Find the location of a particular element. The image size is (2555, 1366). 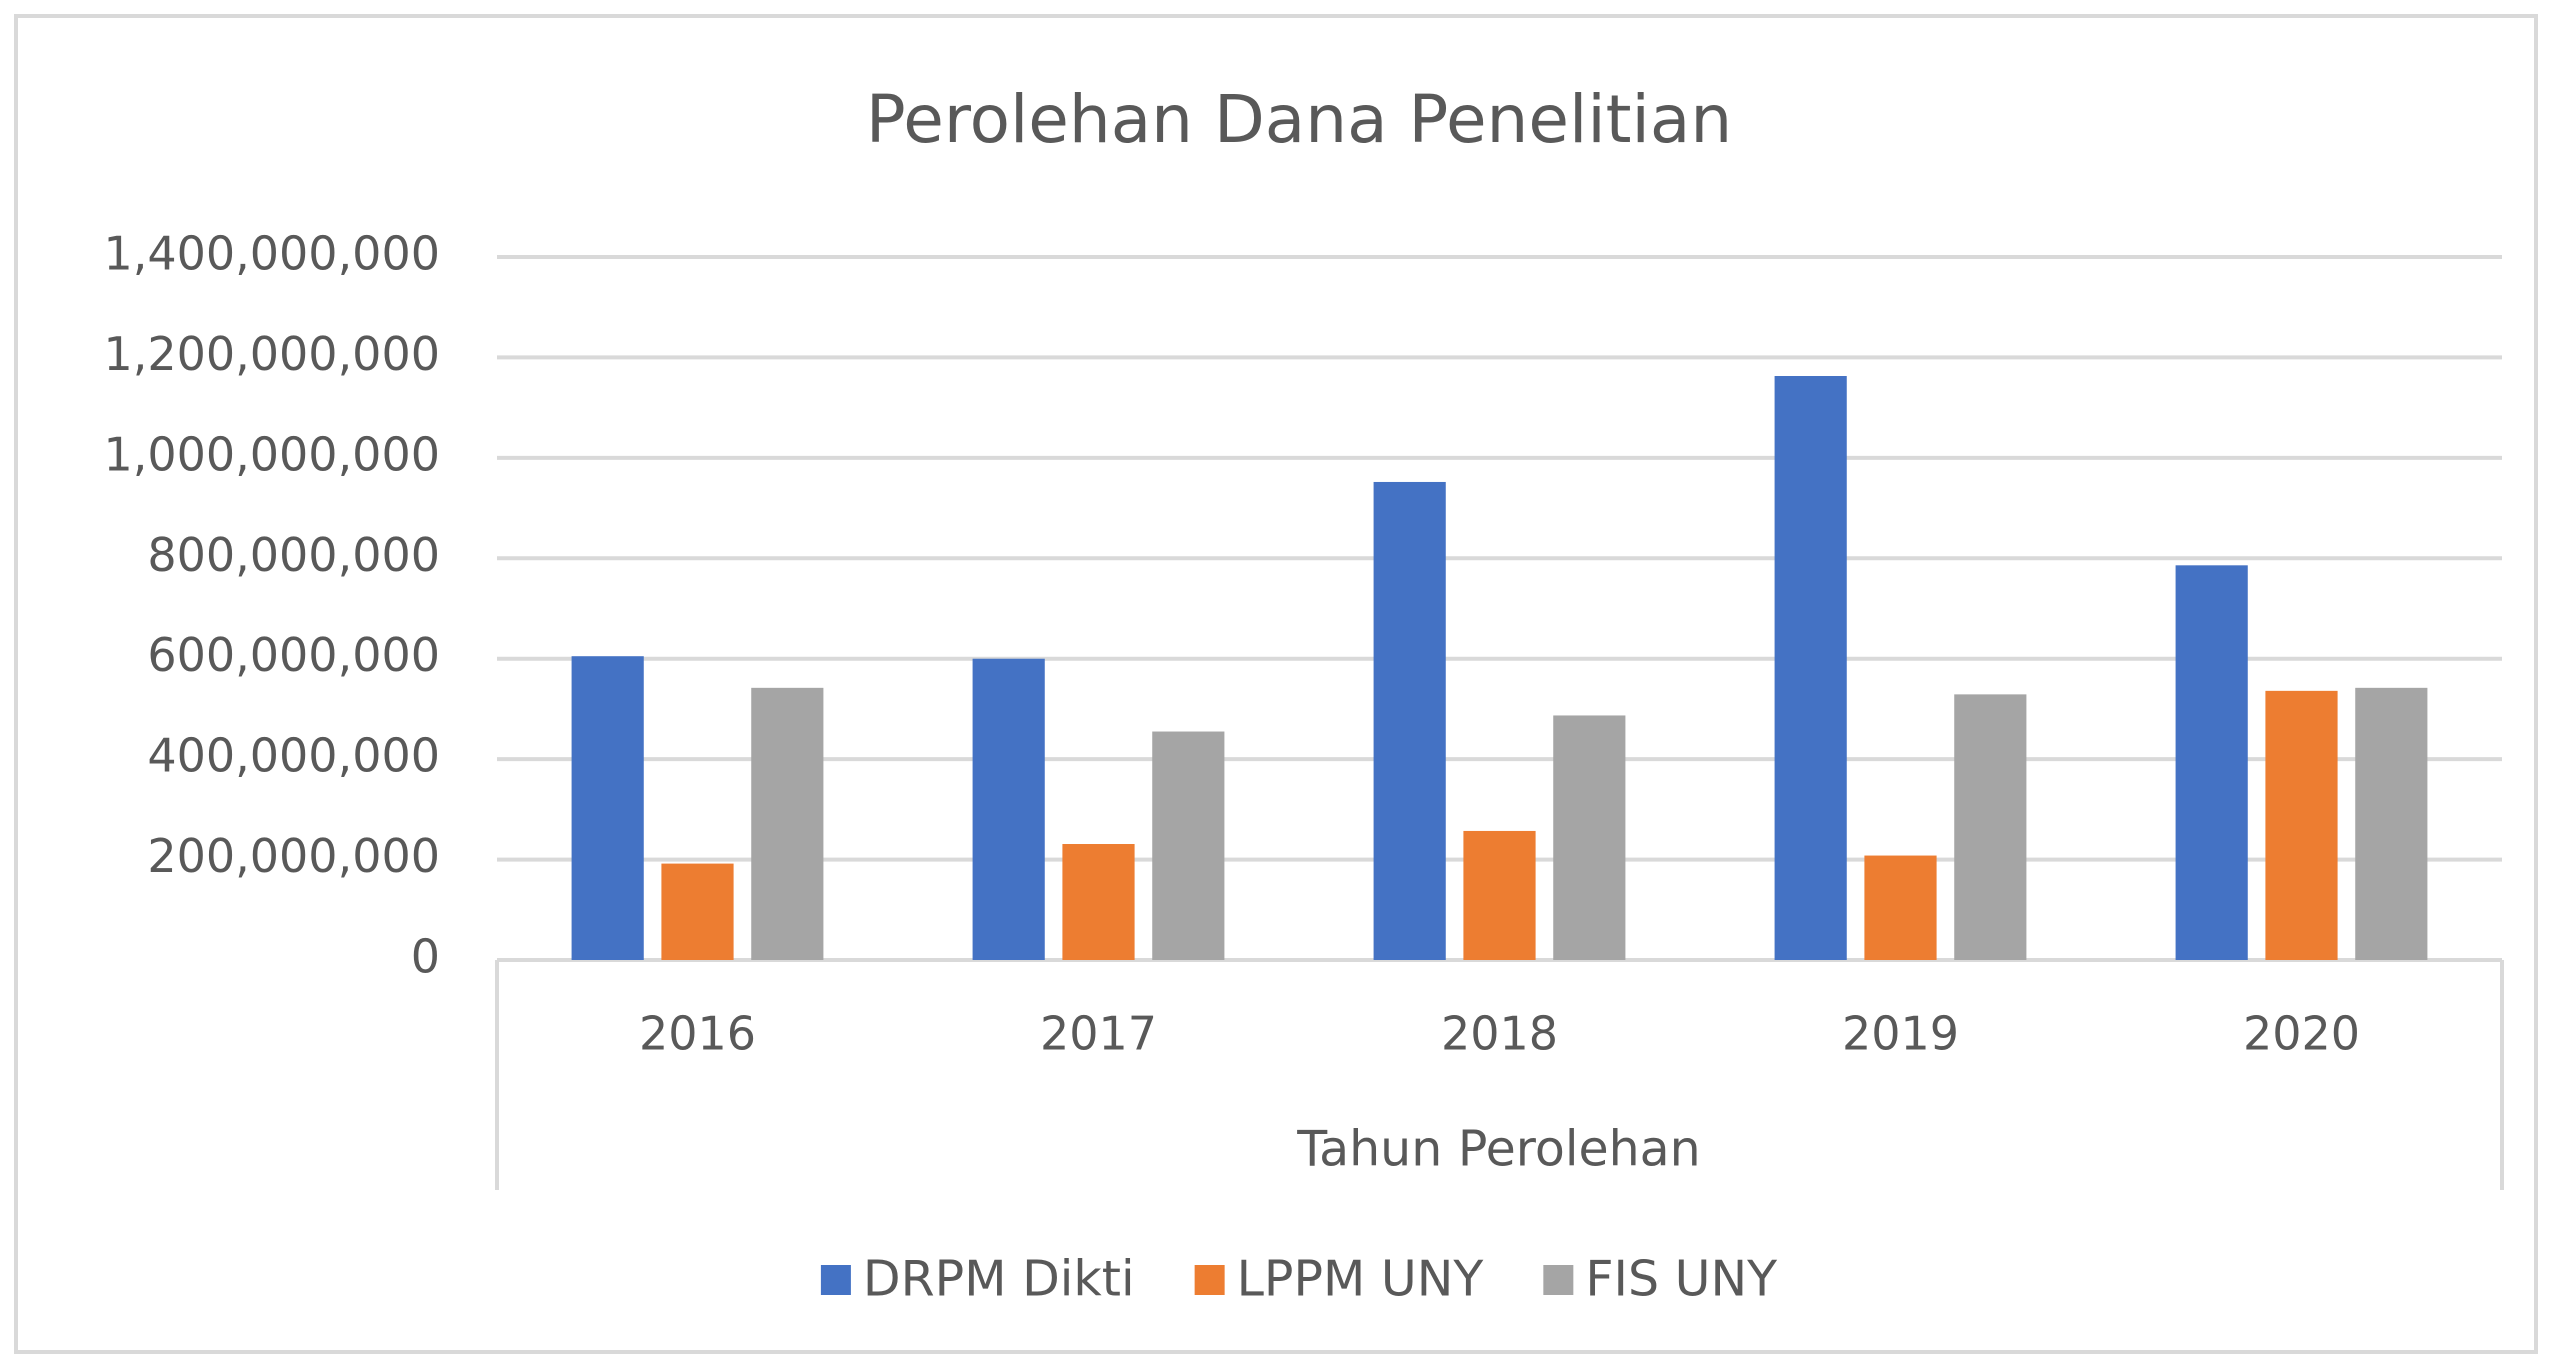

legend-label: LPPM UNY is located at coordinates (1361, 1279).